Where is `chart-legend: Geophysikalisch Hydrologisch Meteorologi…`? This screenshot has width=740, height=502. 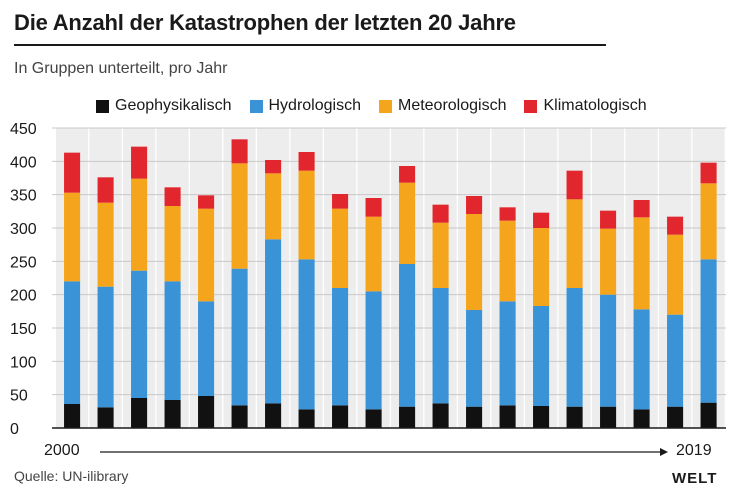 chart-legend: Geophysikalisch Hydrologisch Meteorologi… is located at coordinates (371, 106).